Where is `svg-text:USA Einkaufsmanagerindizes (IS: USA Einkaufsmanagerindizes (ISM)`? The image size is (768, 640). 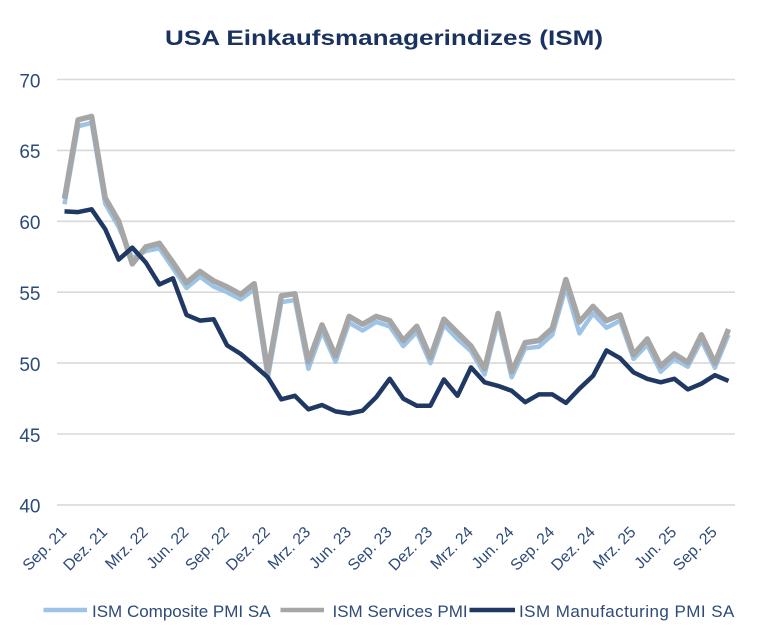 svg-text:USA Einkaufsmanagerindizes (IS: USA Einkaufsmanagerindizes (ISM) is located at coordinates (384, 38).